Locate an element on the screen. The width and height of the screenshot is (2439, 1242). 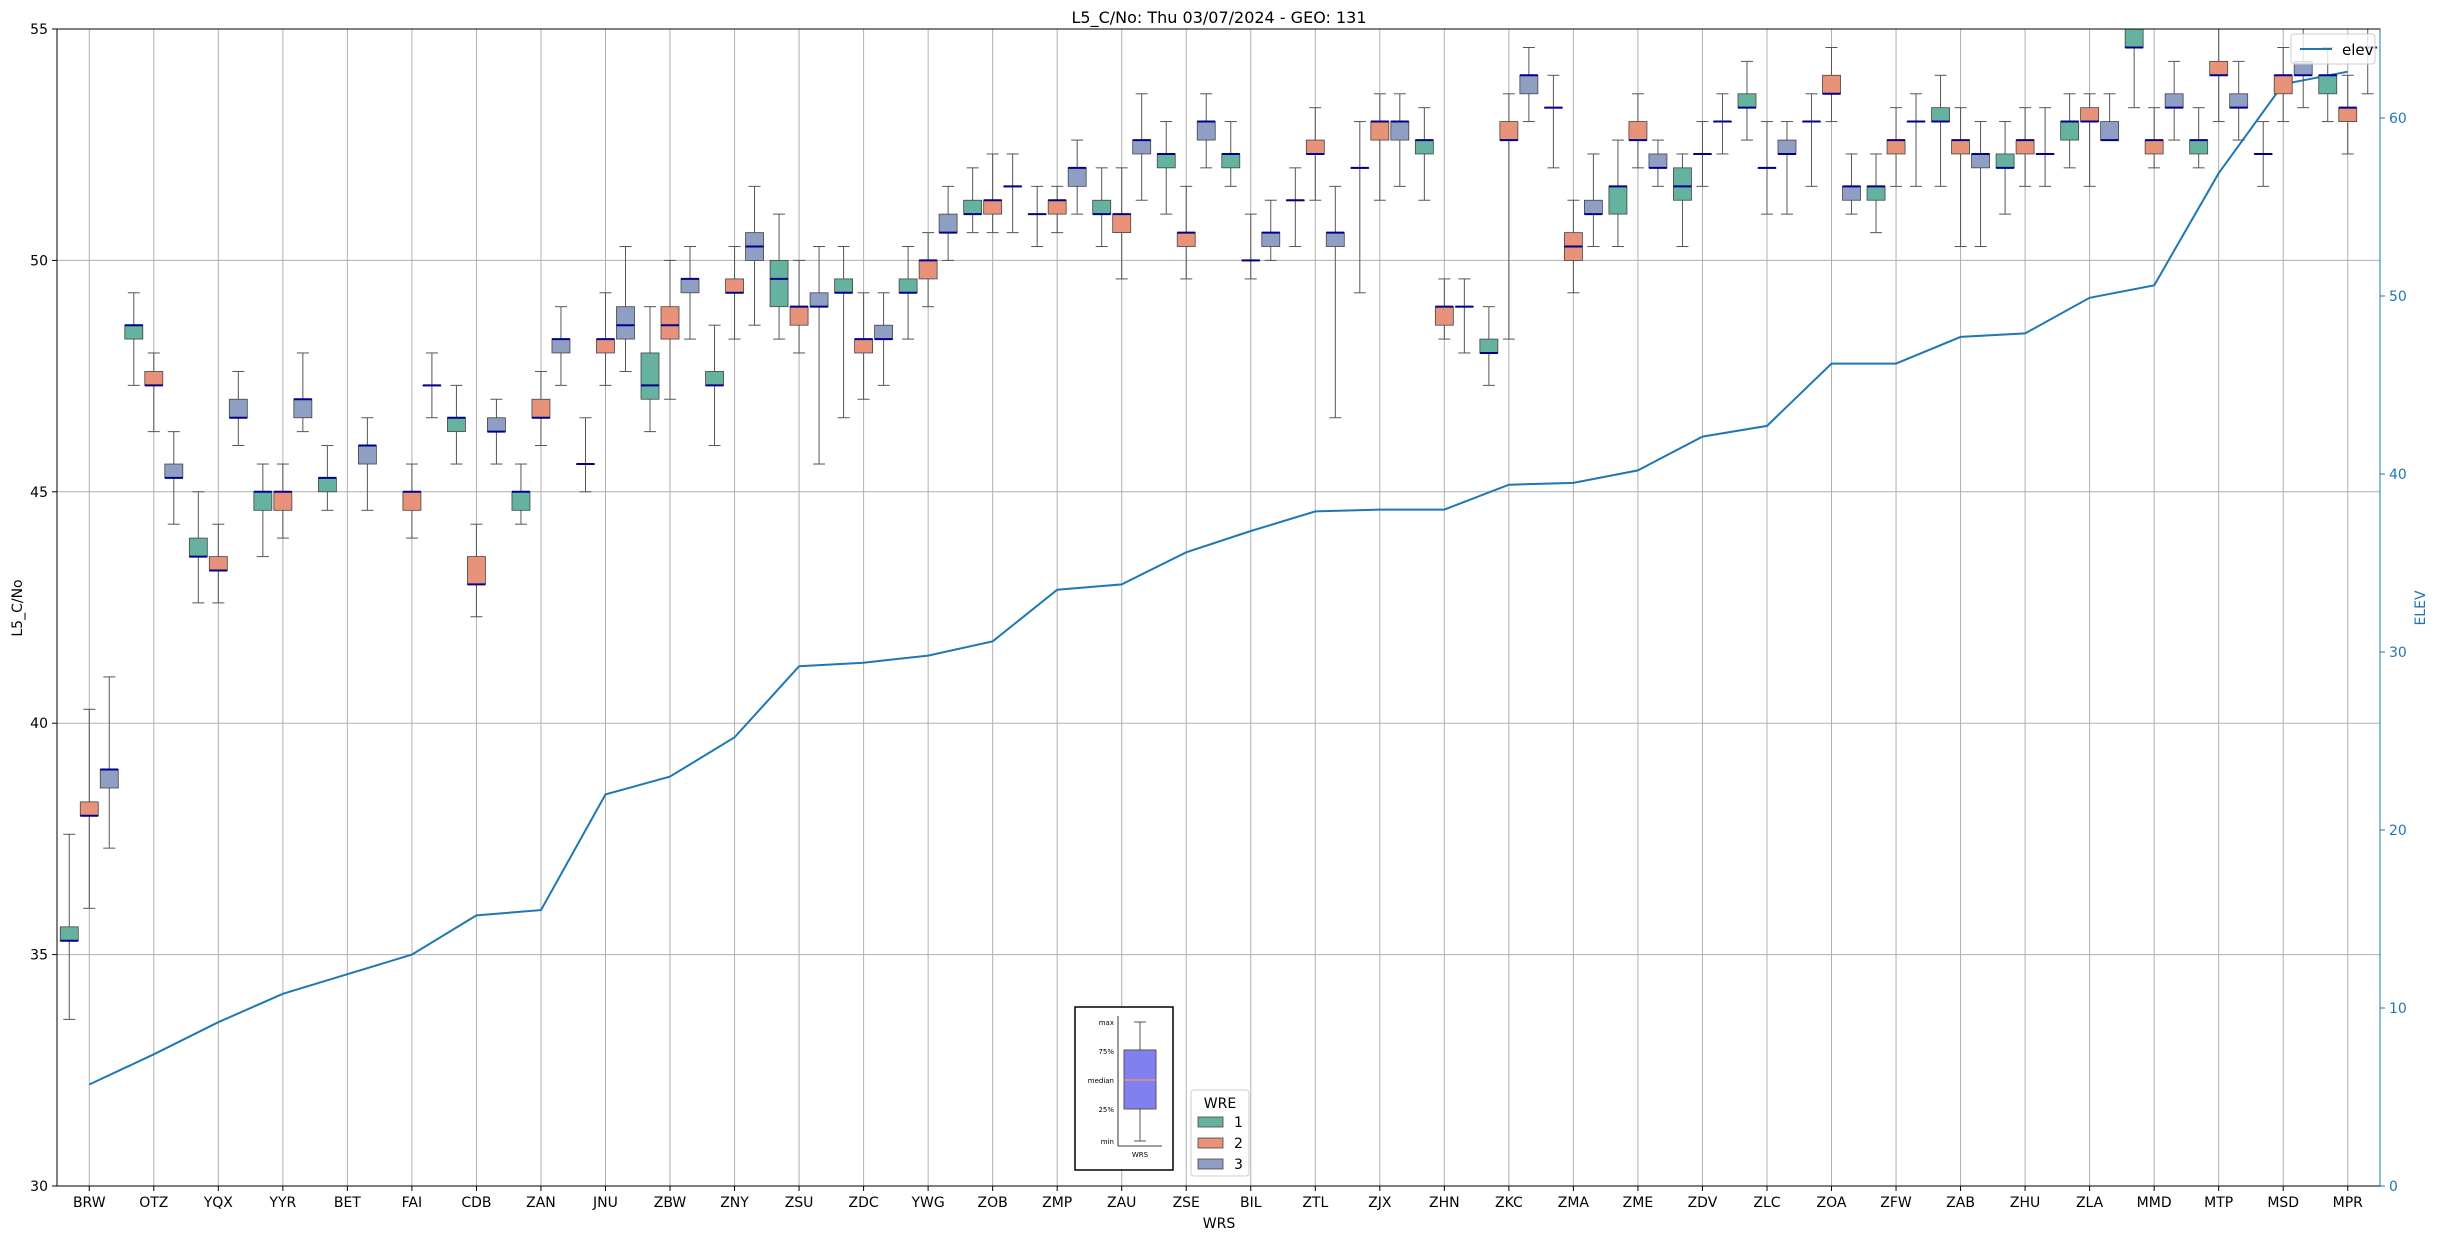
box-zdc-wre3 is located at coordinates (883, 339).